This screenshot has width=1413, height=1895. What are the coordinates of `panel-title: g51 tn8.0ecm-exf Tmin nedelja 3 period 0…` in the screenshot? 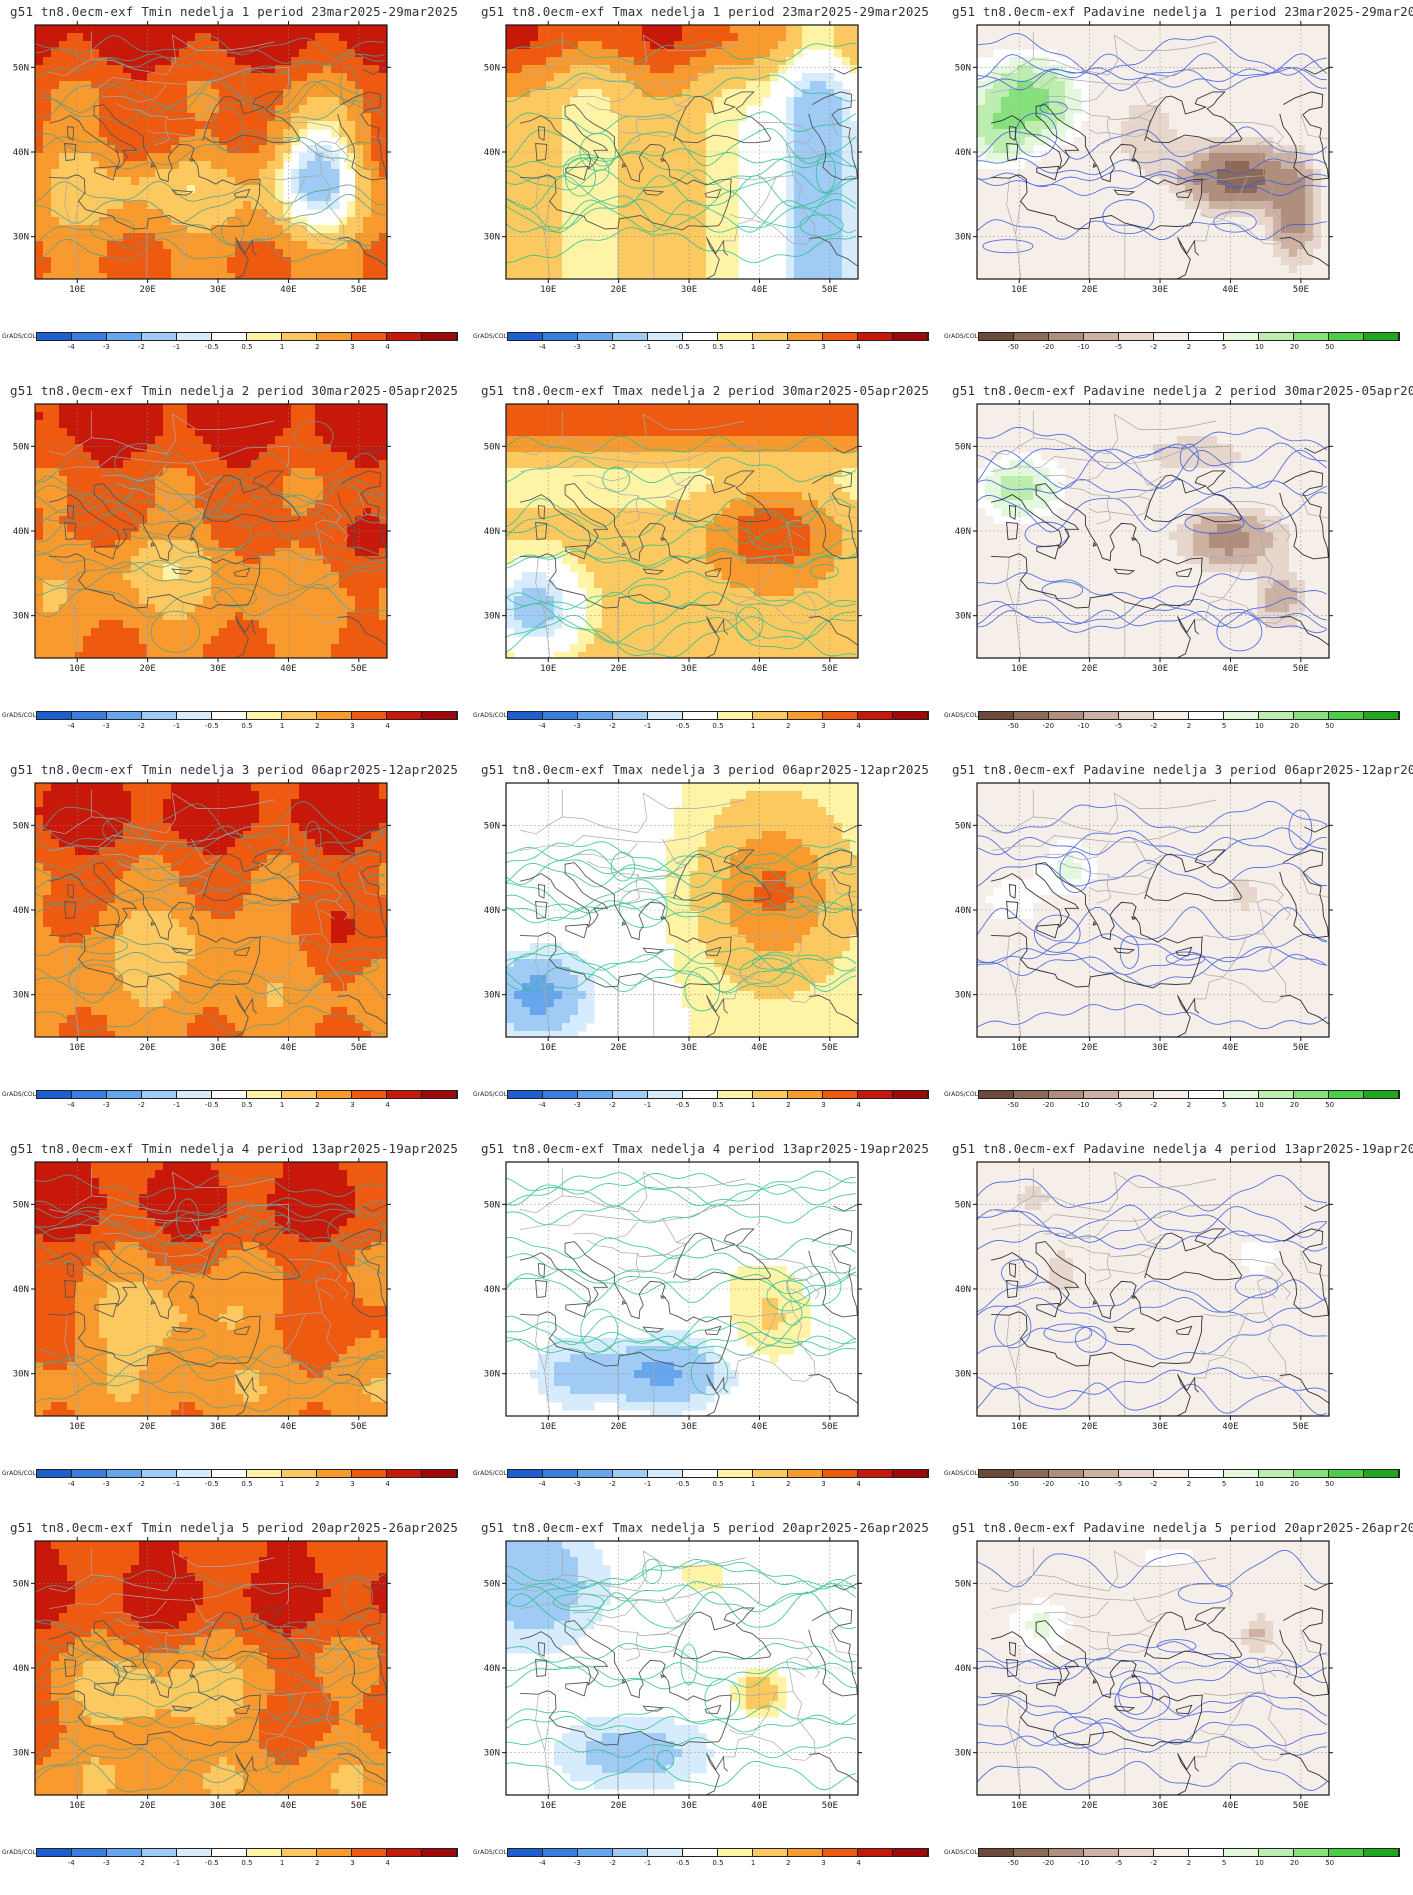 It's located at (234, 769).